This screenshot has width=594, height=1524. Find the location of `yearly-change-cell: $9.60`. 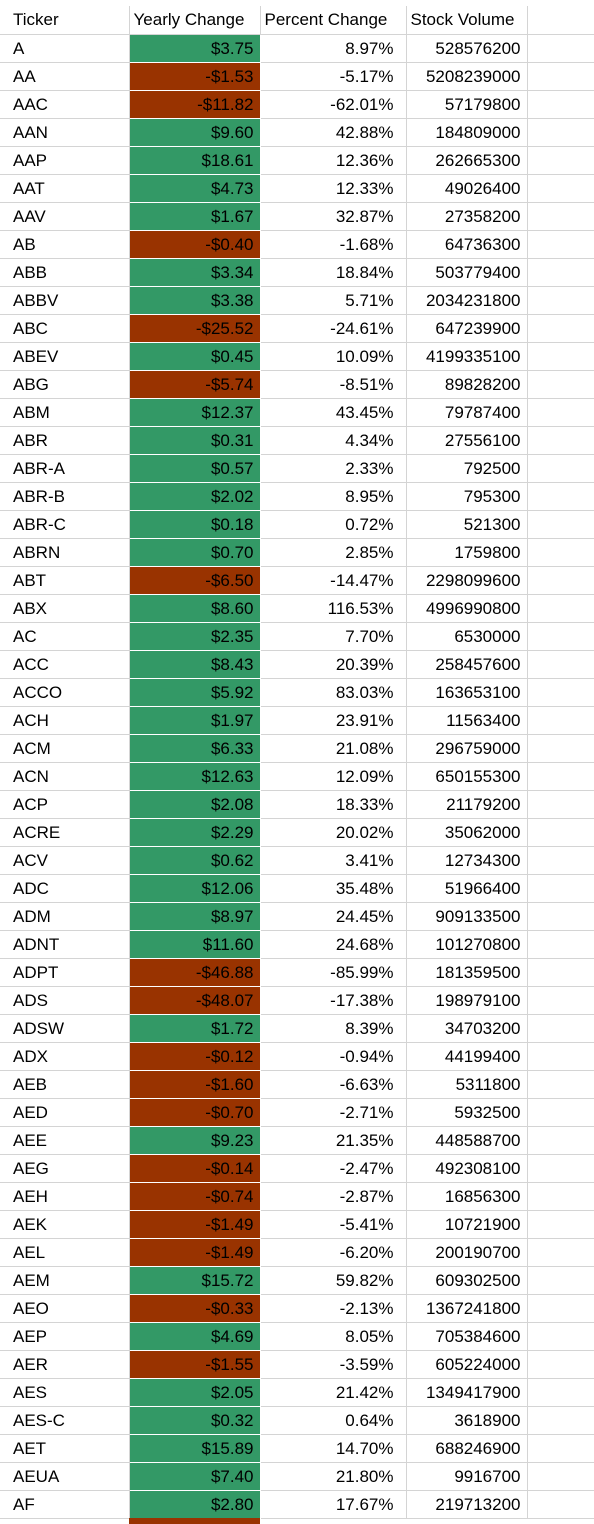

yearly-change-cell: $9.60 is located at coordinates (194, 132).